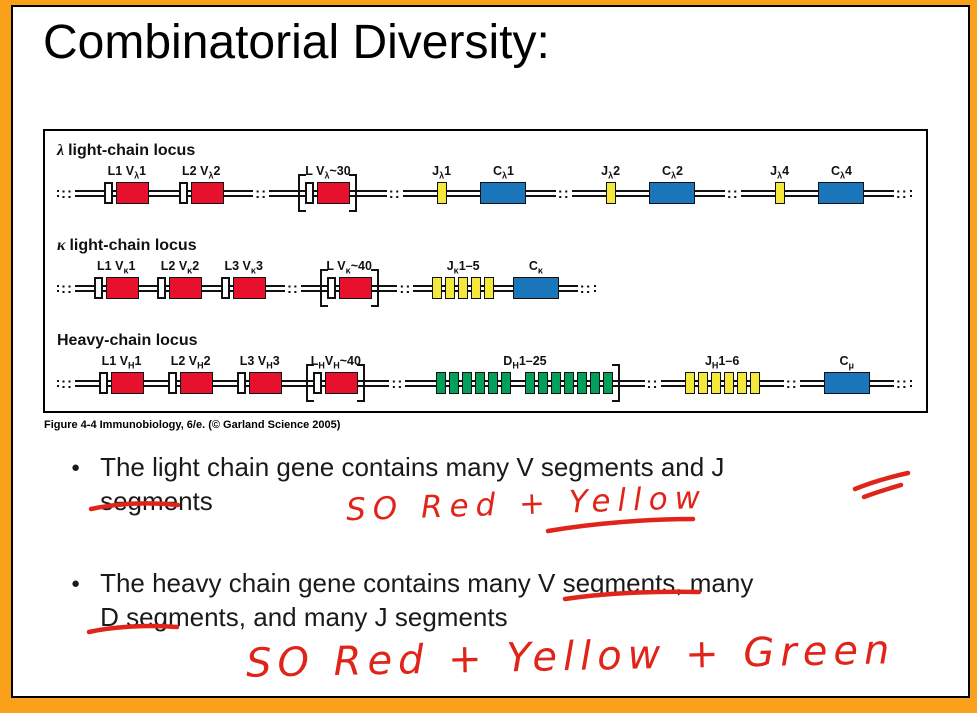  I want to click on gene-segment-group: L Vλ~30, so click(328, 187).